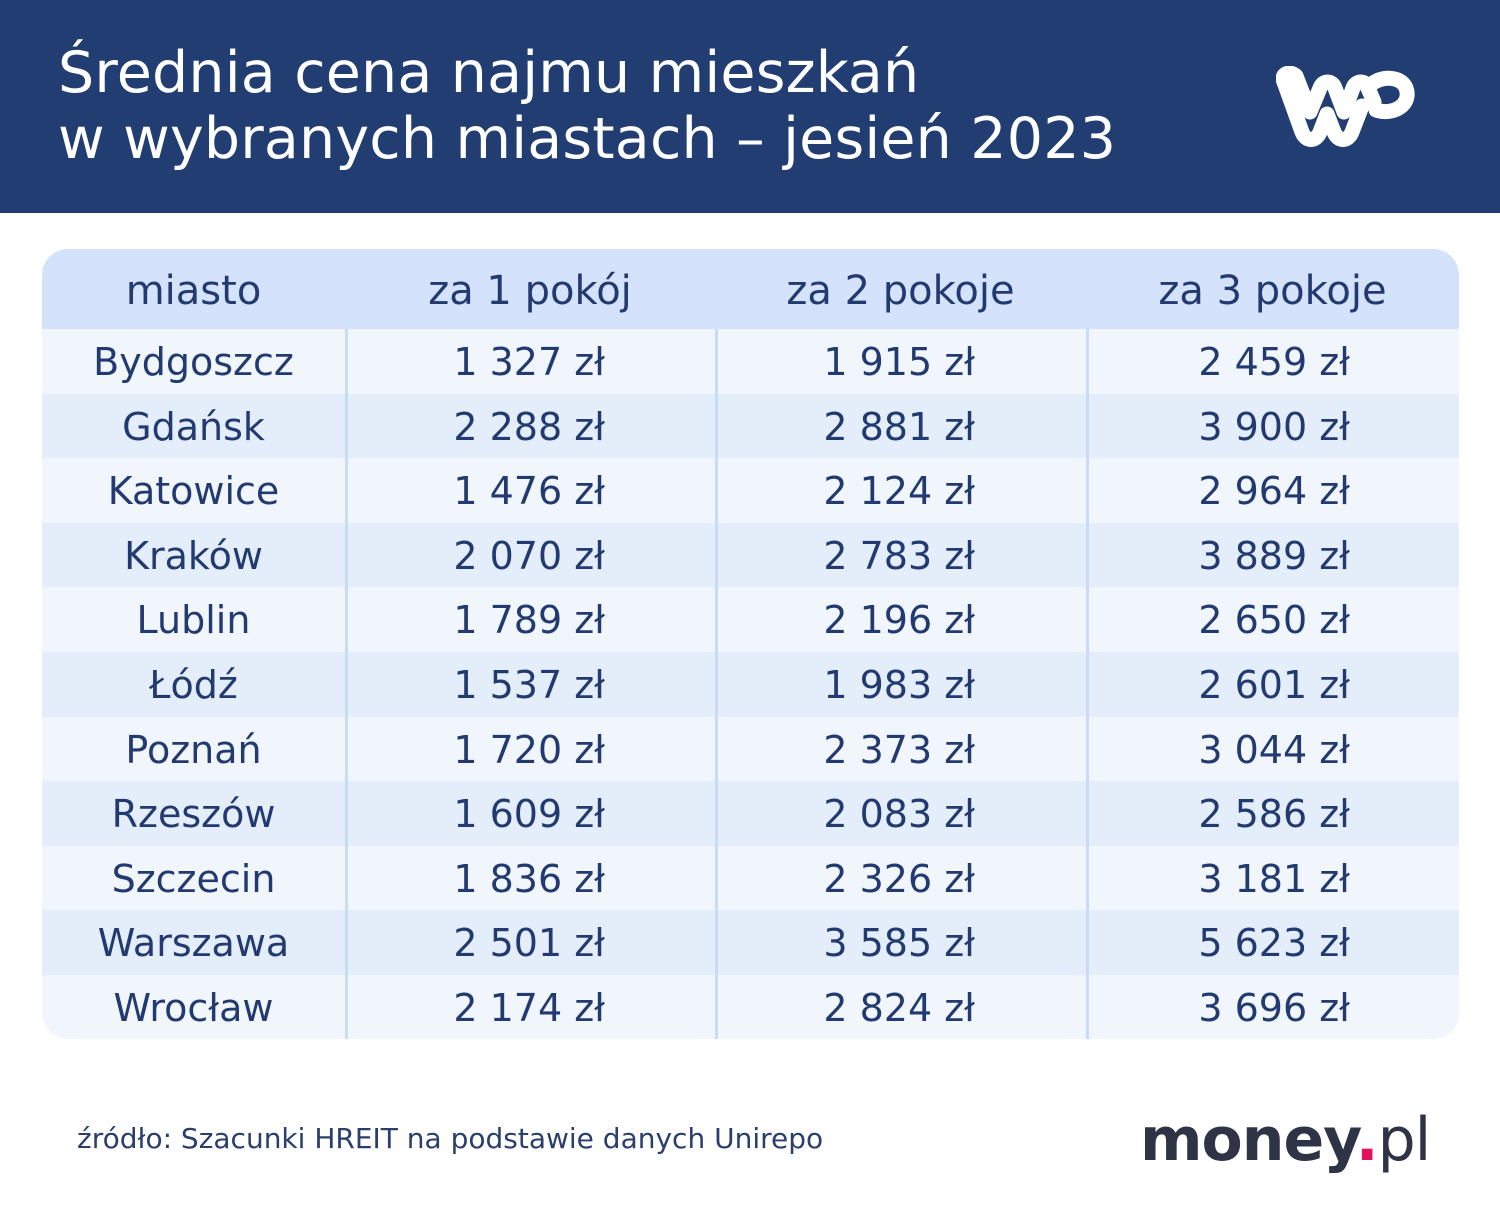 This screenshot has width=1500, height=1214. Describe the element at coordinates (899, 943) in the screenshot. I see `price-2-rooms-cell: 3 585 zł` at that location.